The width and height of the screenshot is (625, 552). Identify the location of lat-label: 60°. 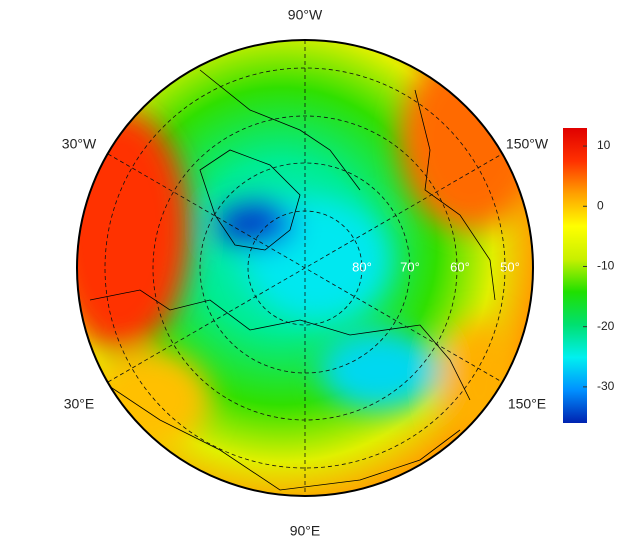
(460, 266).